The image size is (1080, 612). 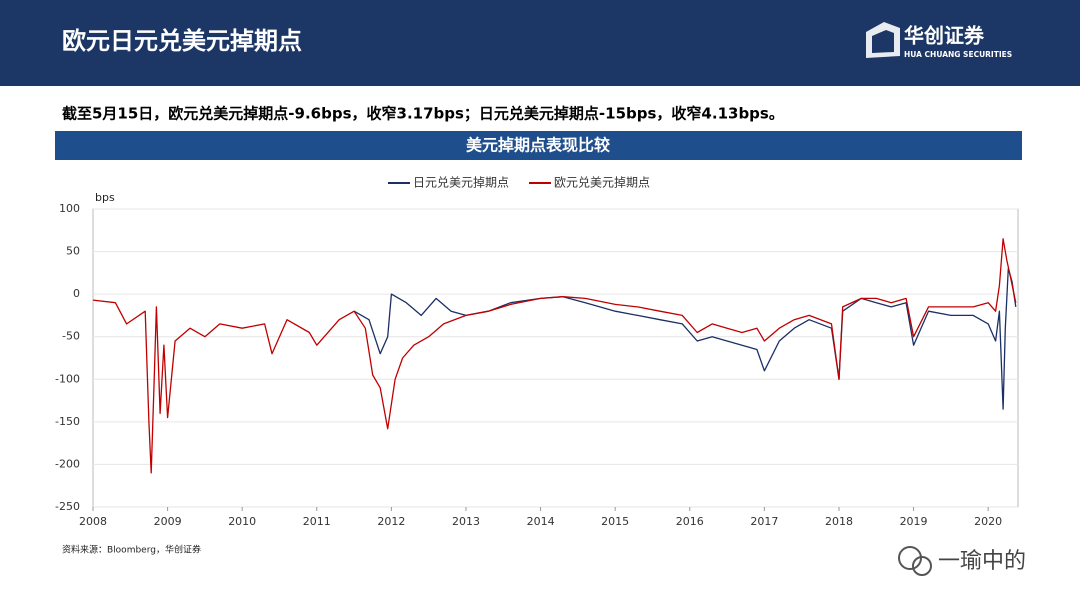 I want to click on banner-text: 美元掉期点表现比较, so click(x=538, y=145).